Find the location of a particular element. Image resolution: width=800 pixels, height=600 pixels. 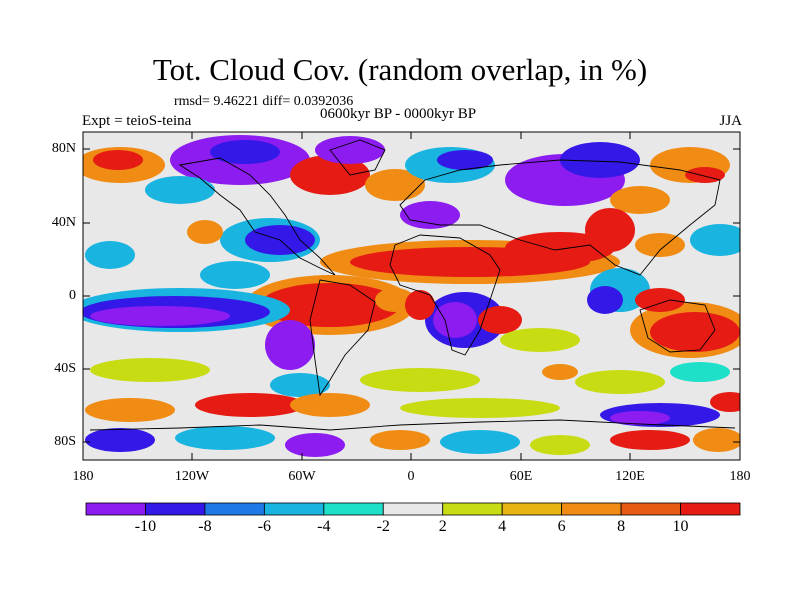

lon-label-180e: 180 is located at coordinates (740, 476).